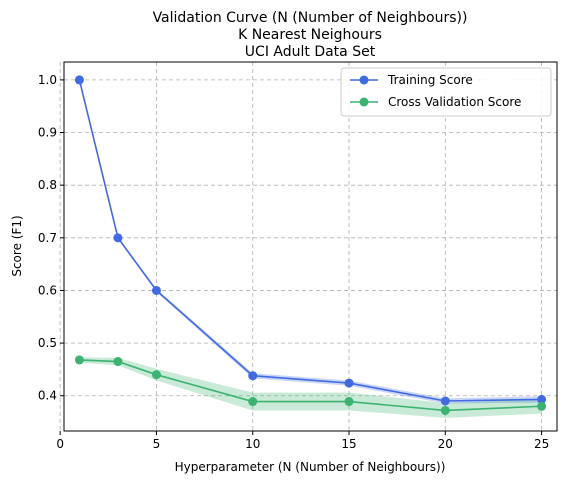  What do you see at coordinates (47, 80) in the screenshot?
I see `y-tick-label: 1.0` at bounding box center [47, 80].